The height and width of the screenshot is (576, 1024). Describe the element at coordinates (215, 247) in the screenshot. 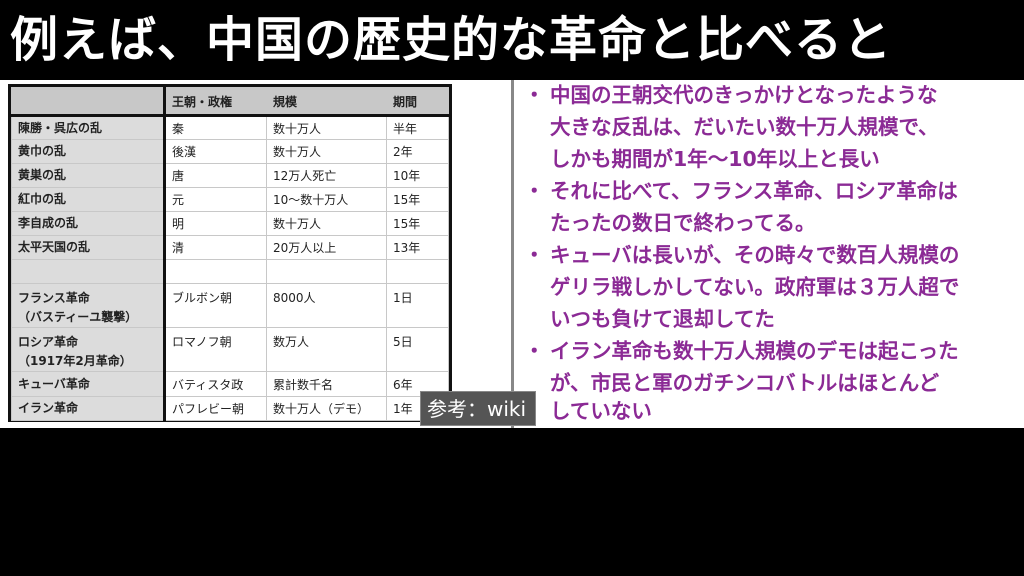

I see `table-cell: 清` at that location.